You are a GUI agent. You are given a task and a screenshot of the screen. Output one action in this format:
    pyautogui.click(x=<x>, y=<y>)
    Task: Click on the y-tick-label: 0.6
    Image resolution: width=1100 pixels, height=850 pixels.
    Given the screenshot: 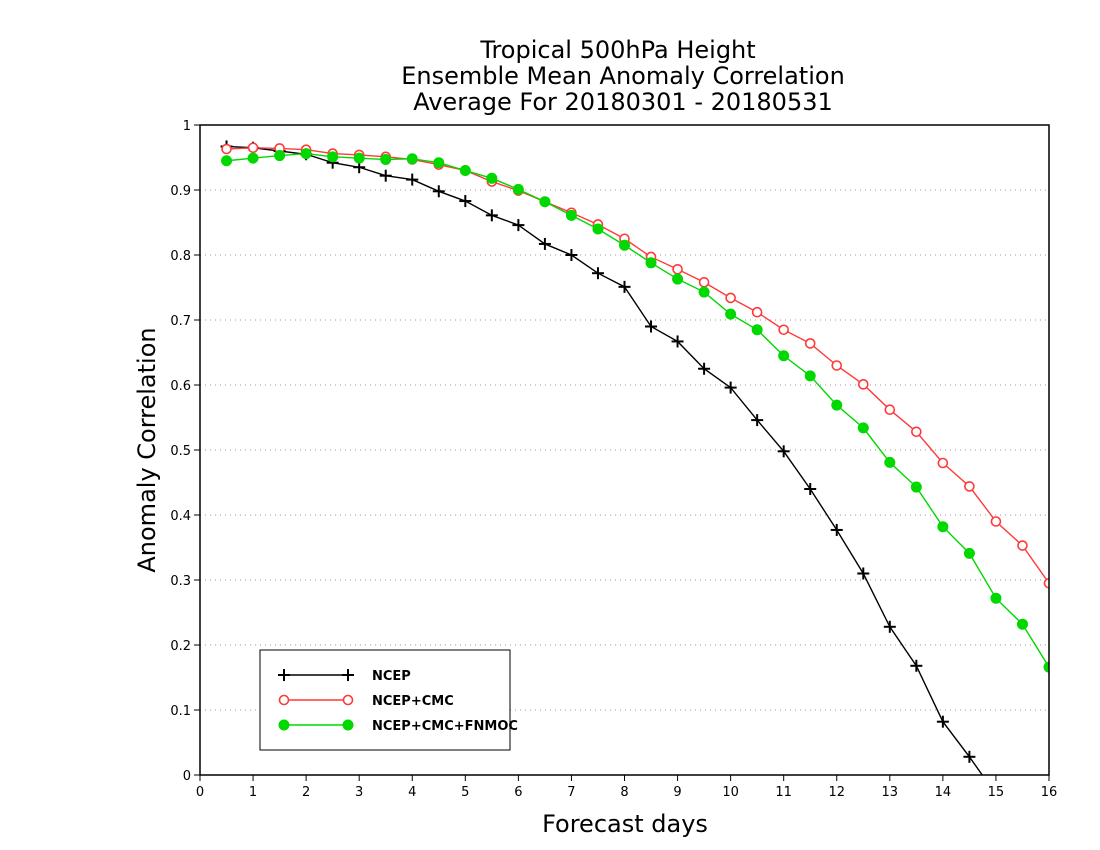 What is the action you would take?
    pyautogui.click(x=180, y=386)
    